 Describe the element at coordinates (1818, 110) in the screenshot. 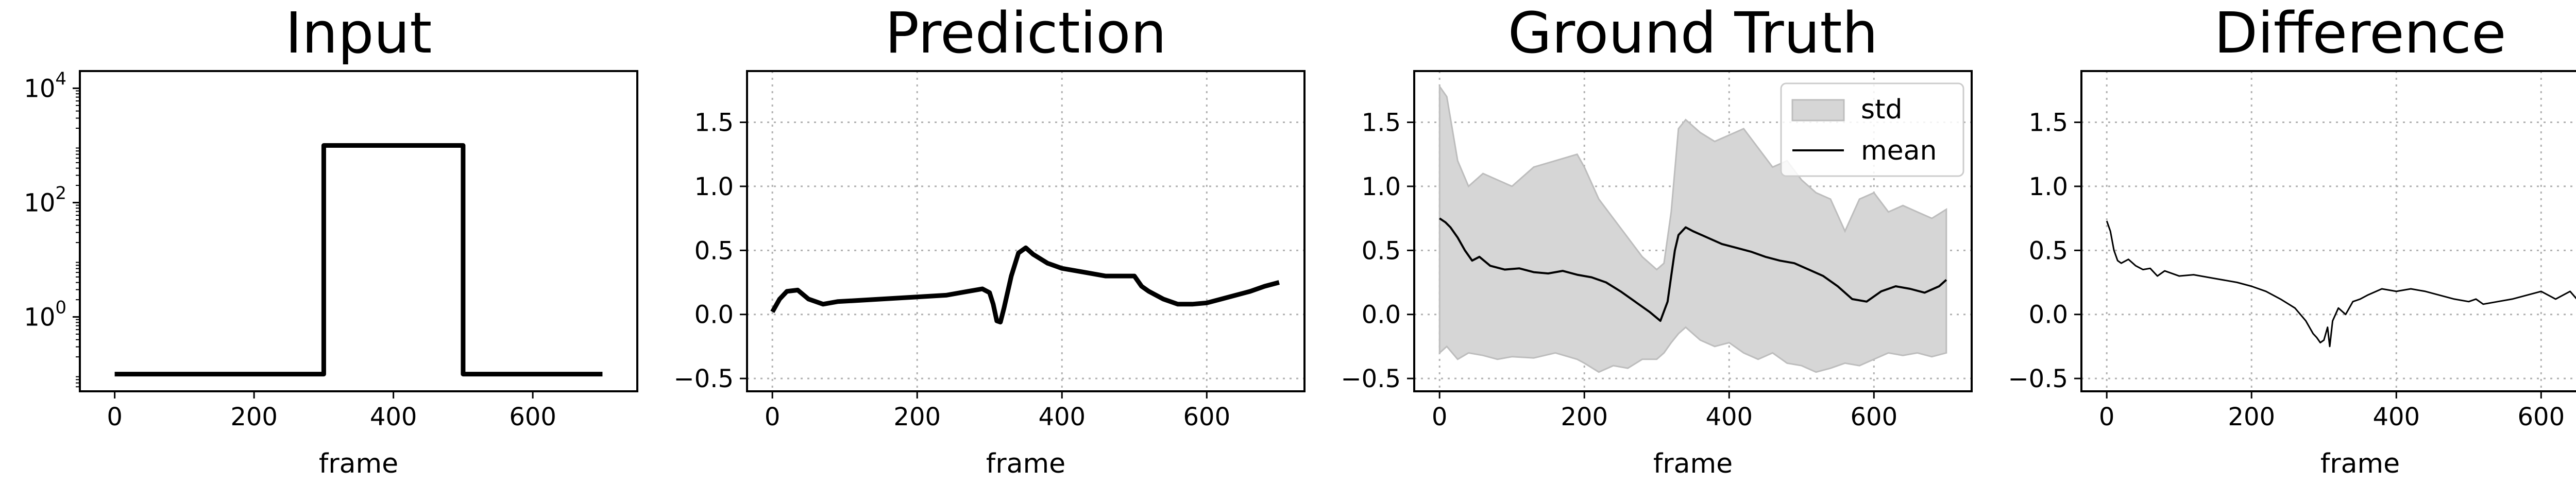

I see `legend-std-swatch` at that location.